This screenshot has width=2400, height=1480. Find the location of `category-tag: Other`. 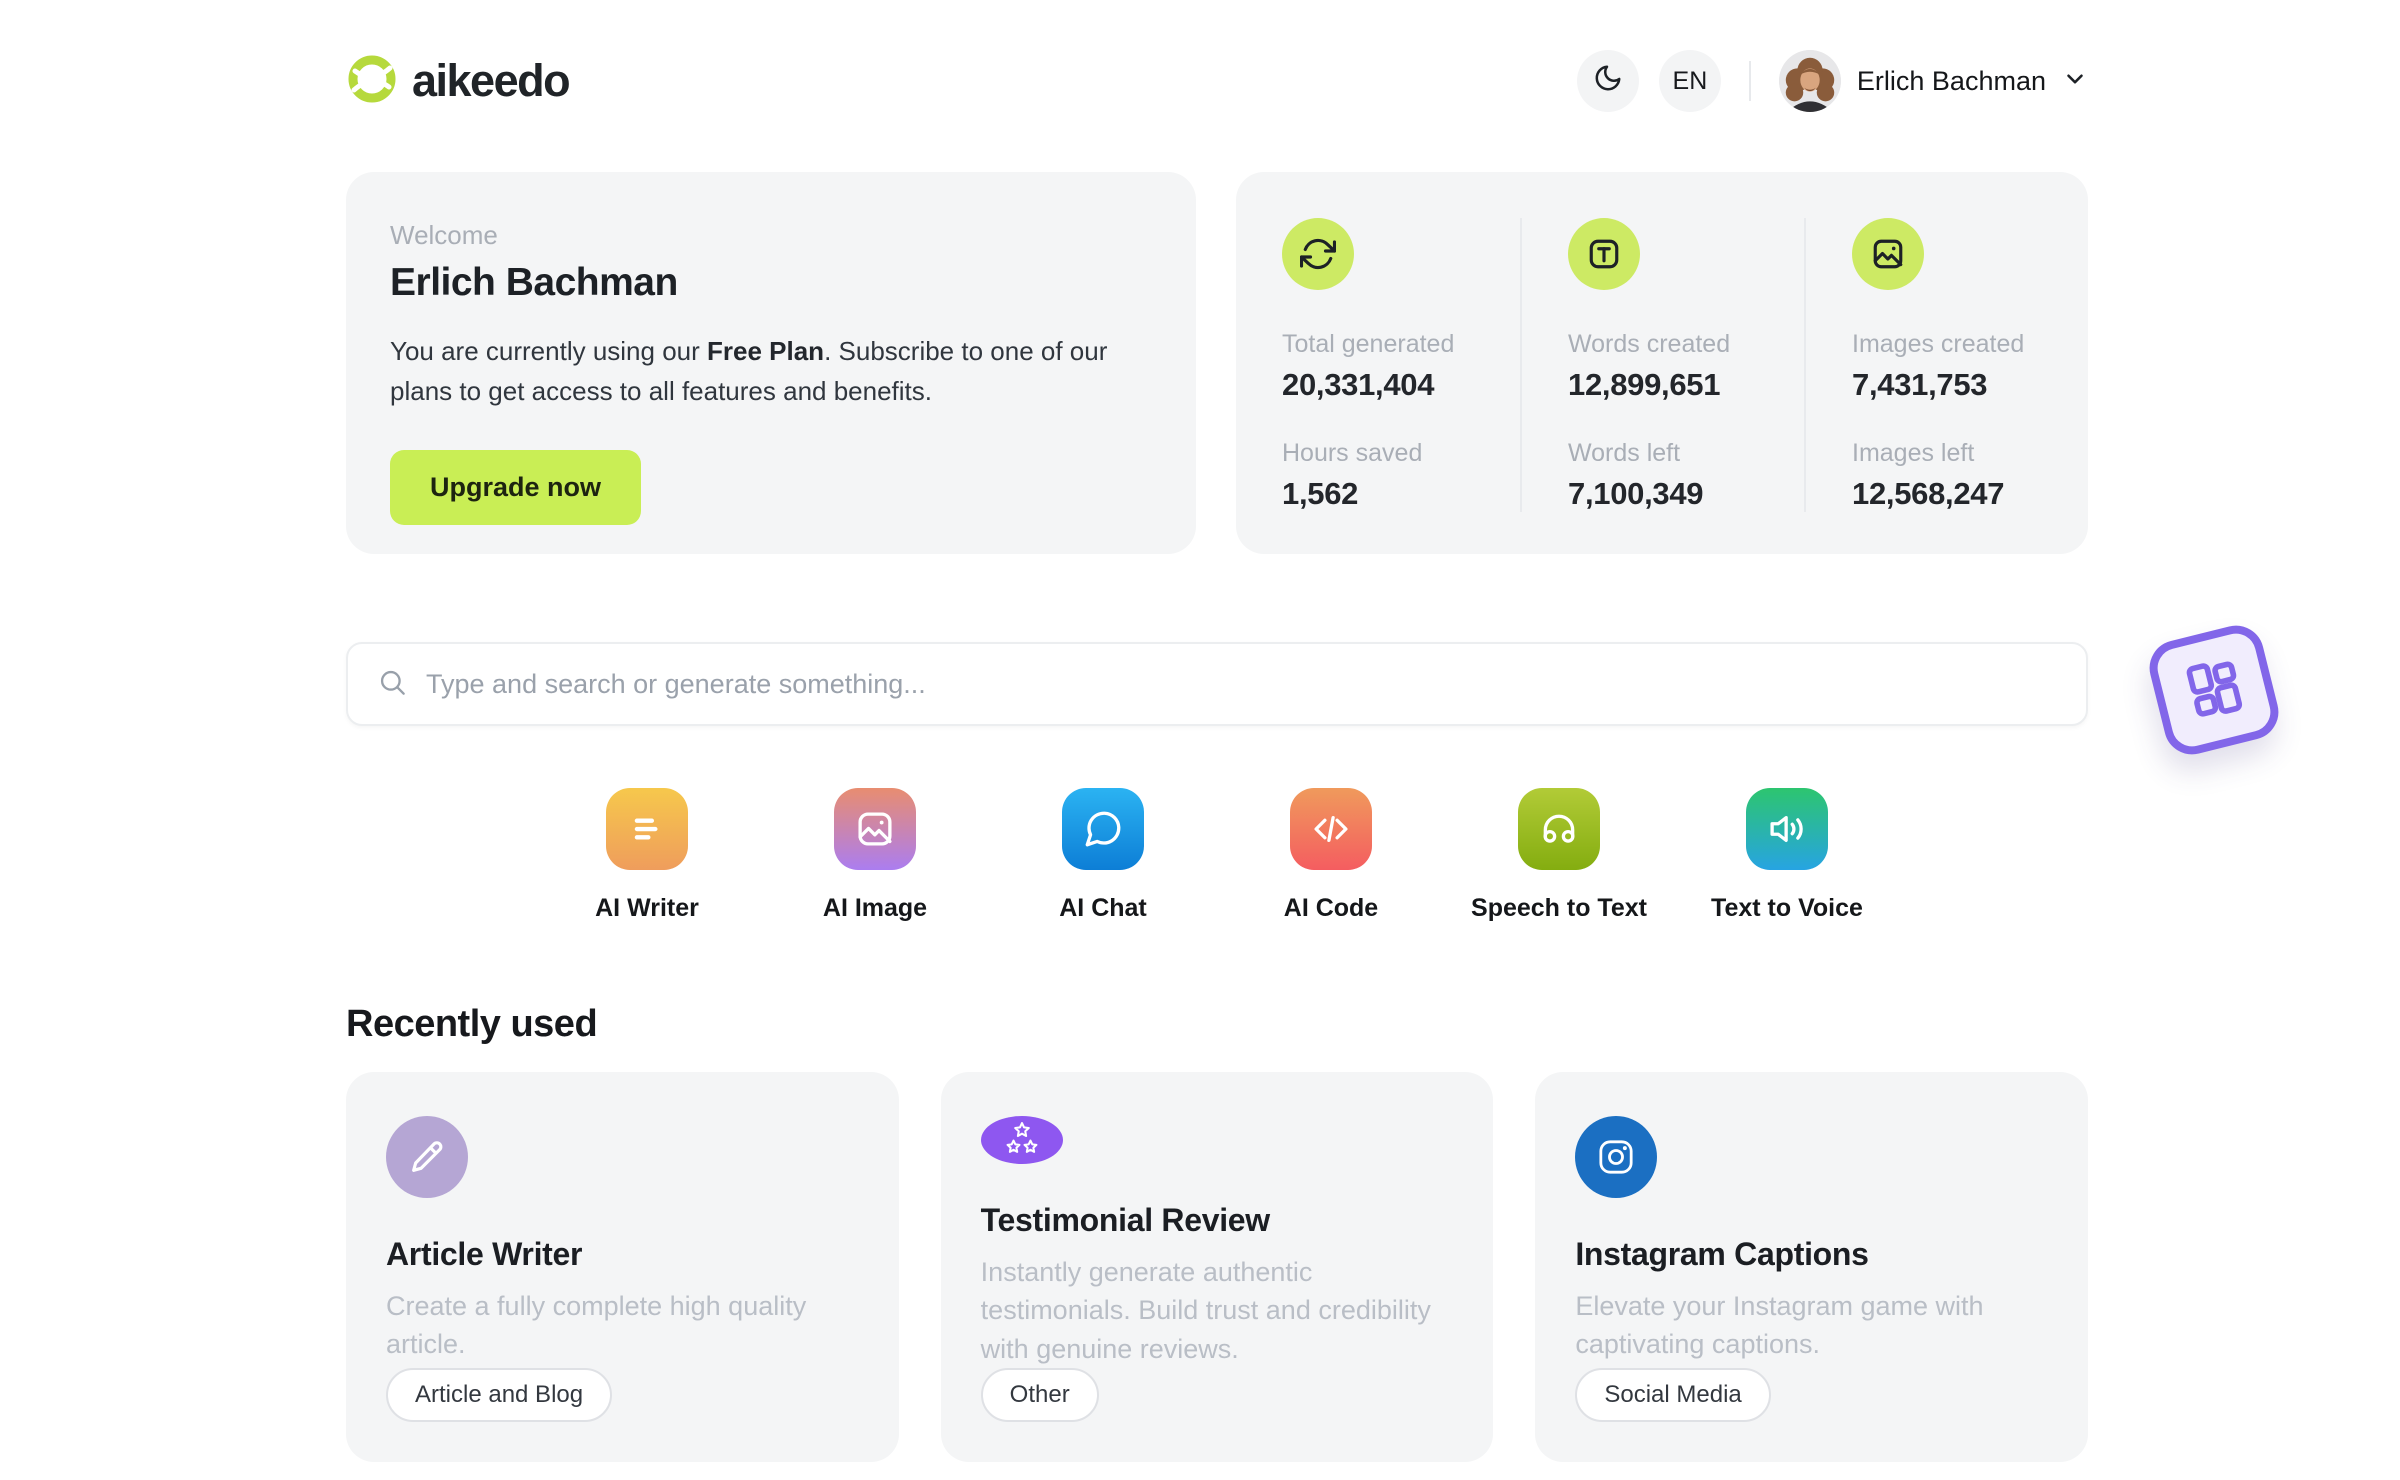

category-tag: Other is located at coordinates (1039, 1395).